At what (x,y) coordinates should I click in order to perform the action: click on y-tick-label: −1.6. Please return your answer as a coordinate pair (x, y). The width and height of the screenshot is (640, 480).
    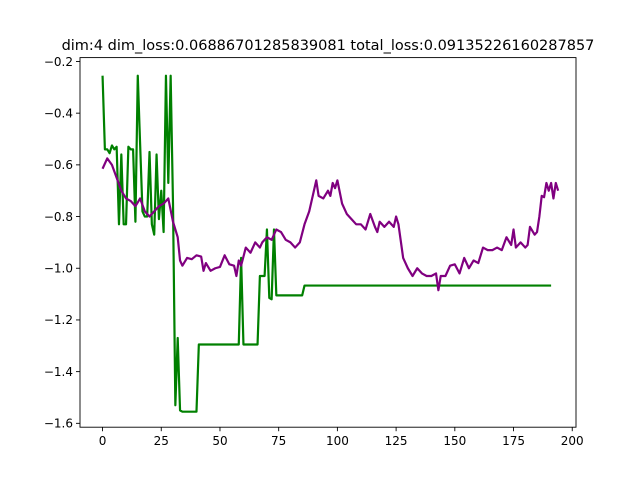
    Looking at the image, I should click on (58, 424).